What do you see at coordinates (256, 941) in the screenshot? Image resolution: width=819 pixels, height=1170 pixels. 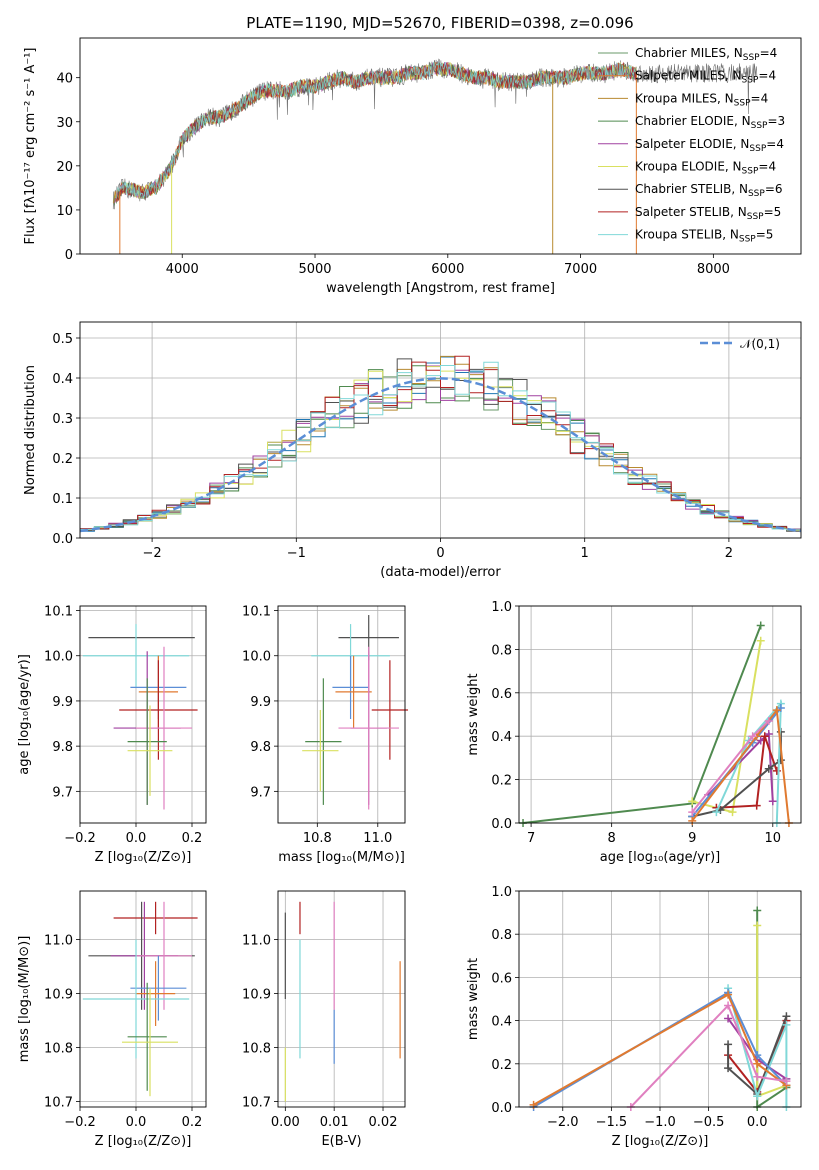 I see `y-tick-label: 11.0` at bounding box center [256, 941].